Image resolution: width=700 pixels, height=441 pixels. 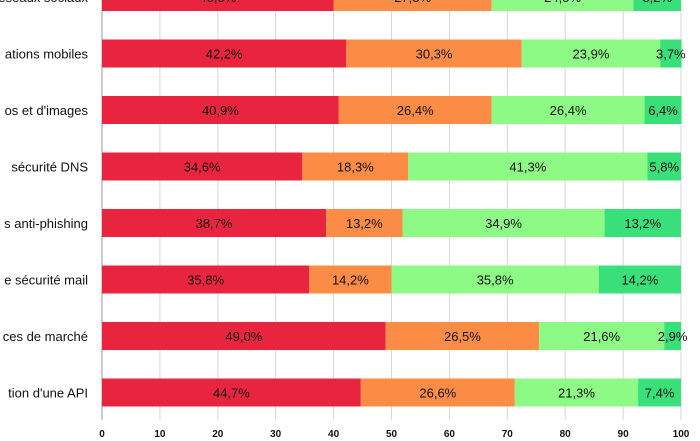 I want to click on data-label: 34,6%, so click(x=202, y=167).